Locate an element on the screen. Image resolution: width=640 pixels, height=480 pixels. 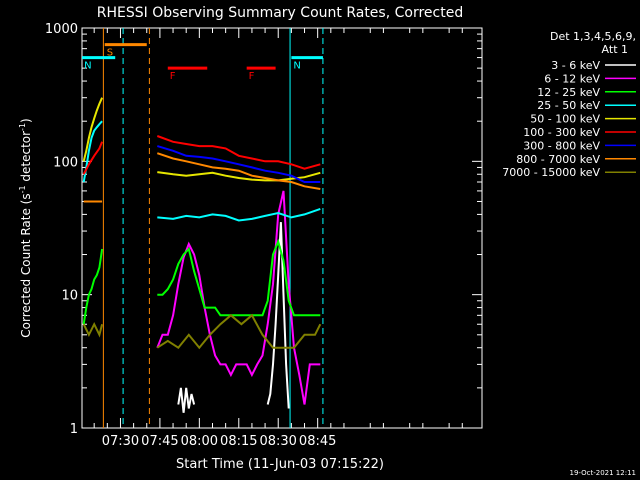
annotation-label: S is located at coordinates (110, 53).